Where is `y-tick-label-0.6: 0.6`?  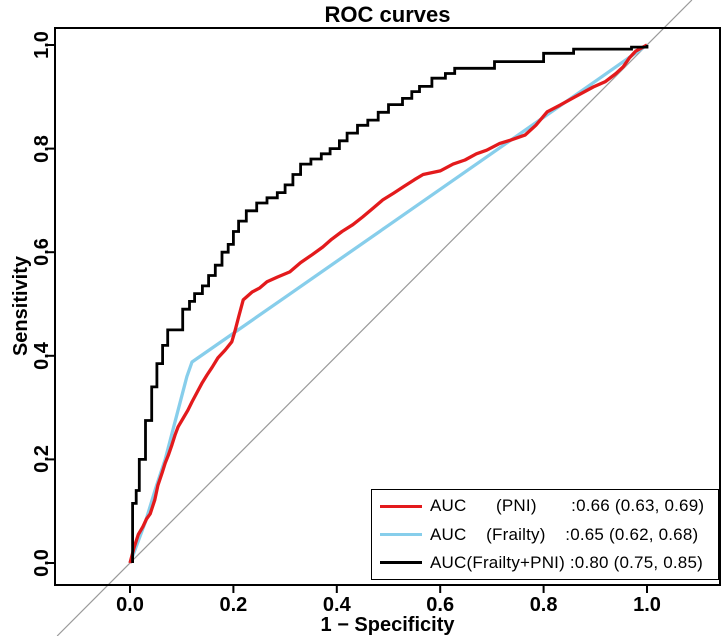 y-tick-label-0.6: 0.6 is located at coordinates (42, 252).